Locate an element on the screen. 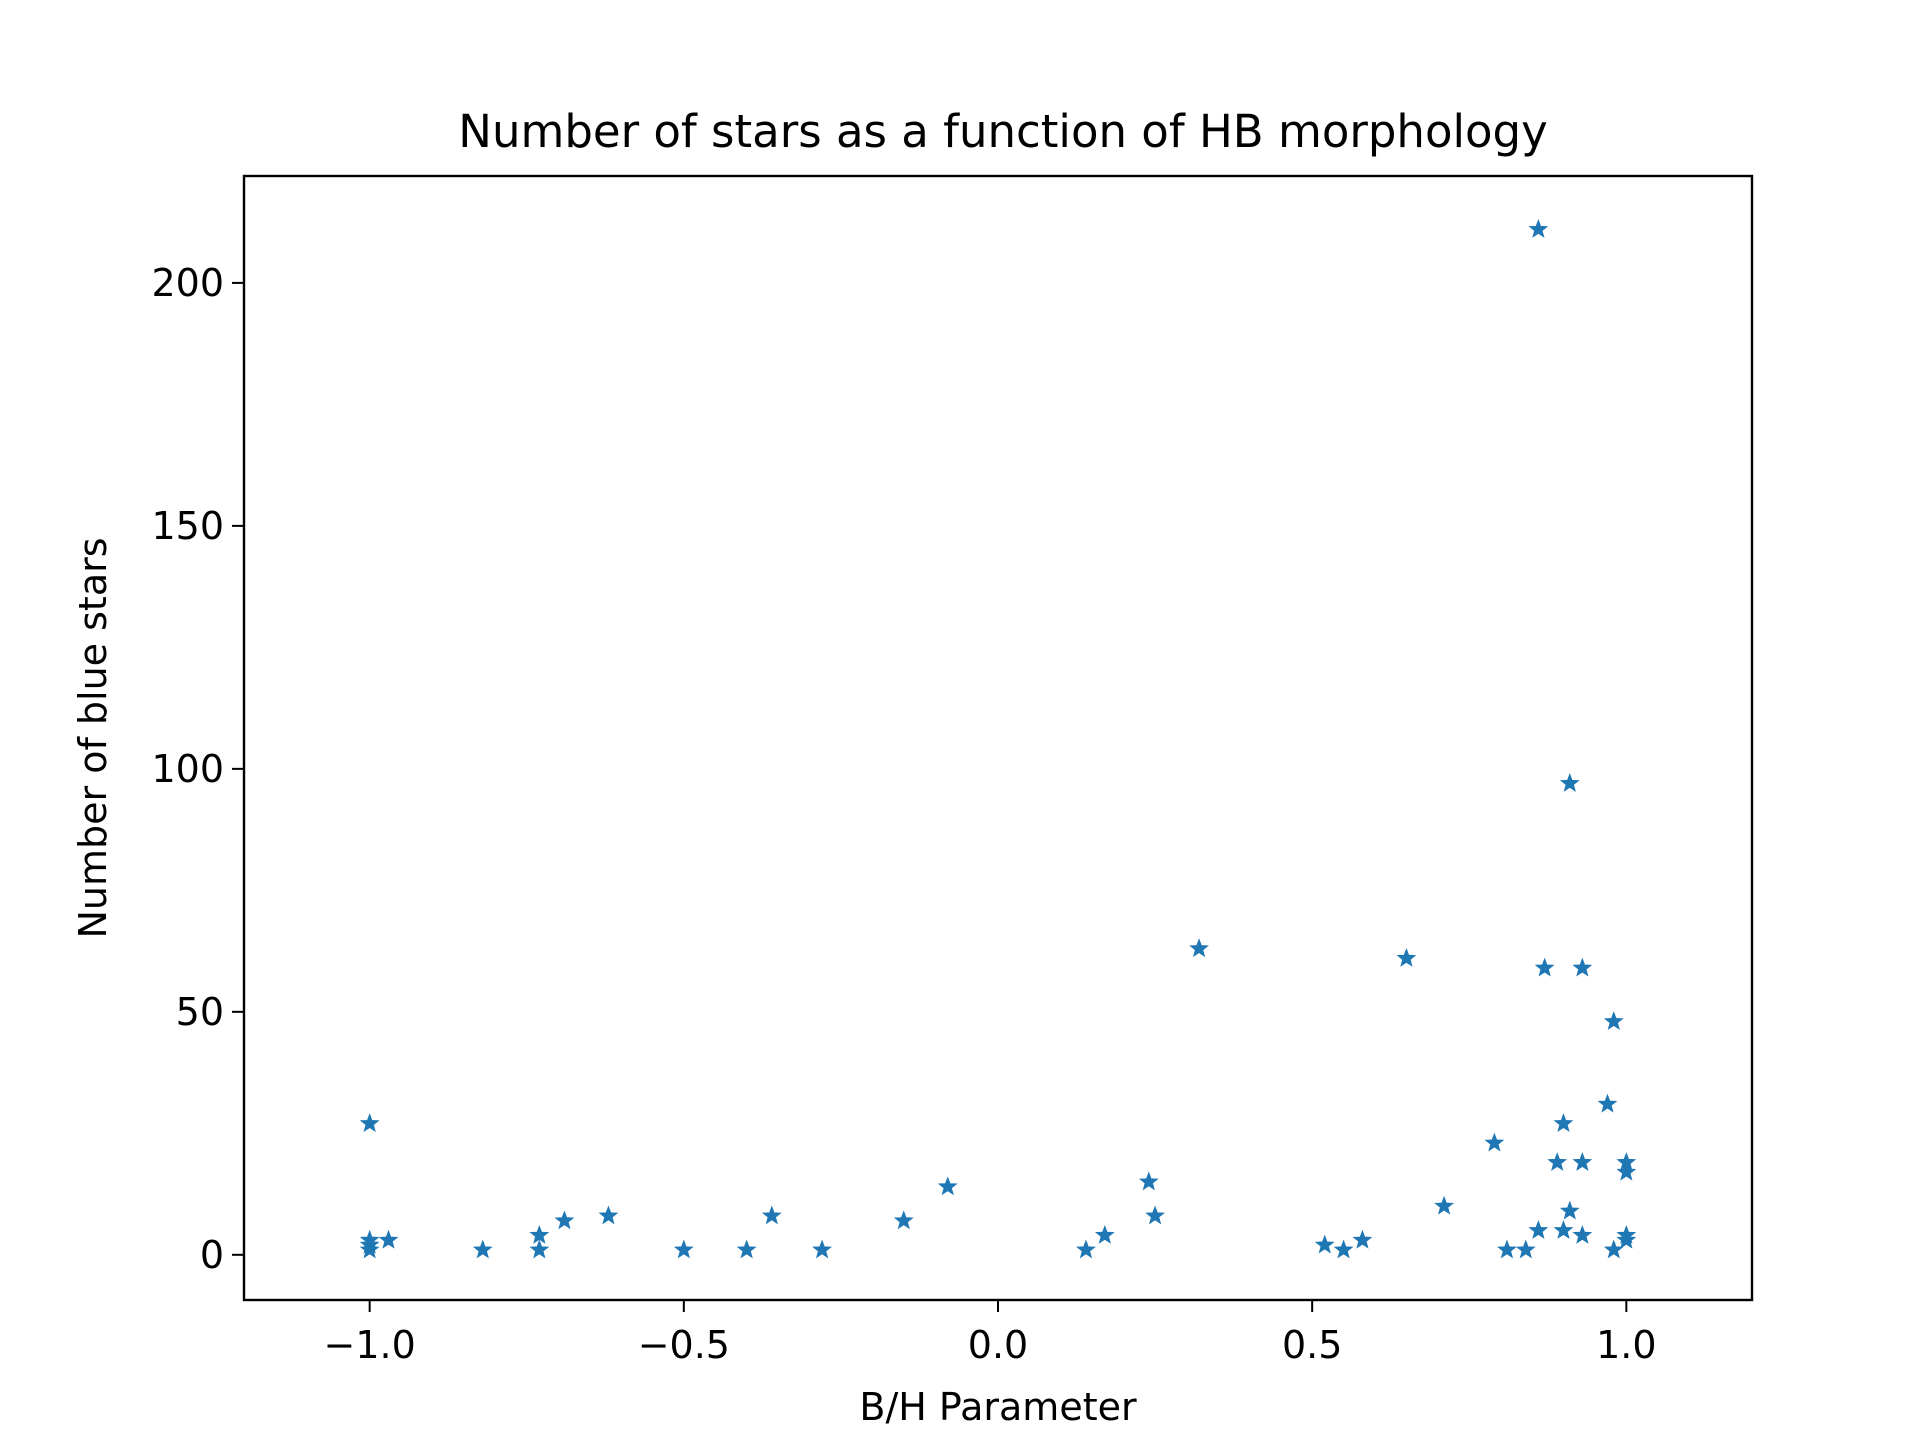  y-tick-label: 100 is located at coordinates (187, 769).